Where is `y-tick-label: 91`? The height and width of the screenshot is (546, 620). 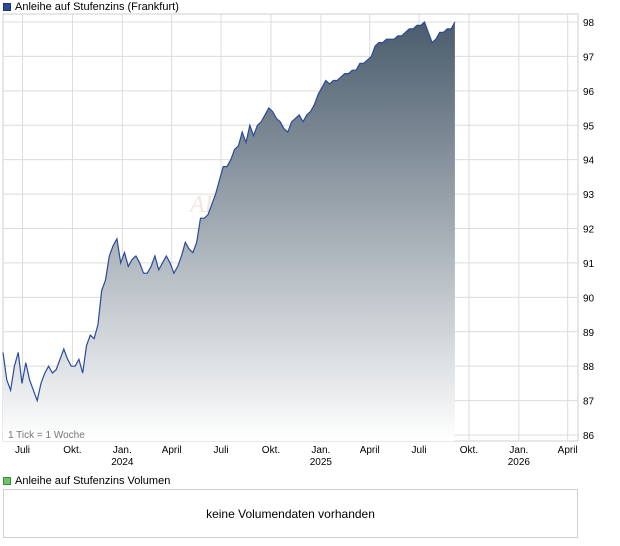 y-tick-label: 91 is located at coordinates (589, 264).